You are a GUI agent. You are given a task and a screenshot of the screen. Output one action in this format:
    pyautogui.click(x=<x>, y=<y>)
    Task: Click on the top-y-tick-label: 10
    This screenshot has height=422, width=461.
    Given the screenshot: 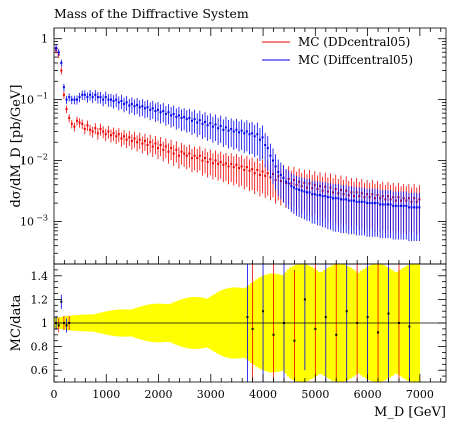 What is the action you would take?
    pyautogui.click(x=27, y=221)
    